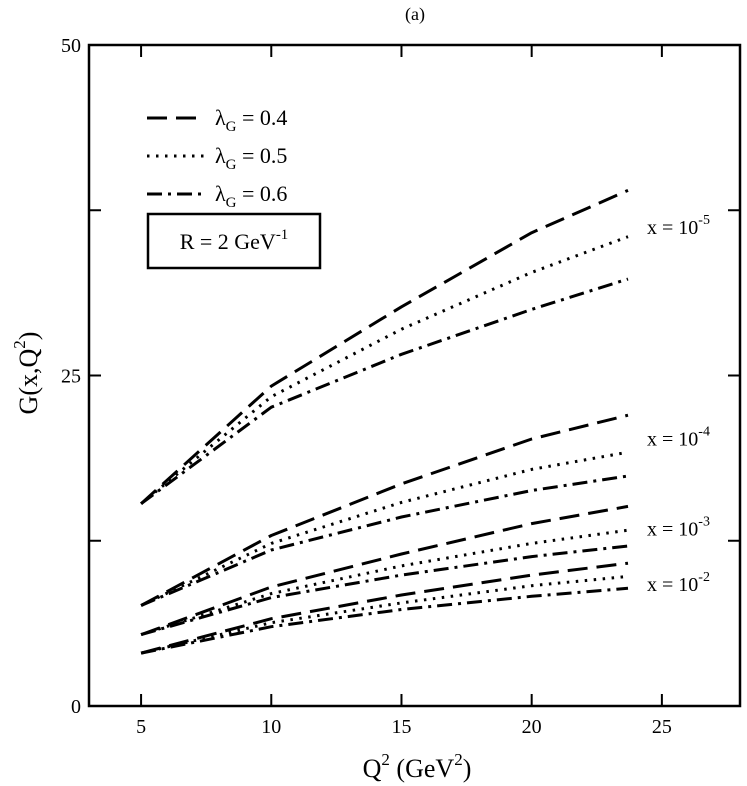  Describe the element at coordinates (467, 768) in the screenshot. I see `x-axis-label-close: )` at that location.